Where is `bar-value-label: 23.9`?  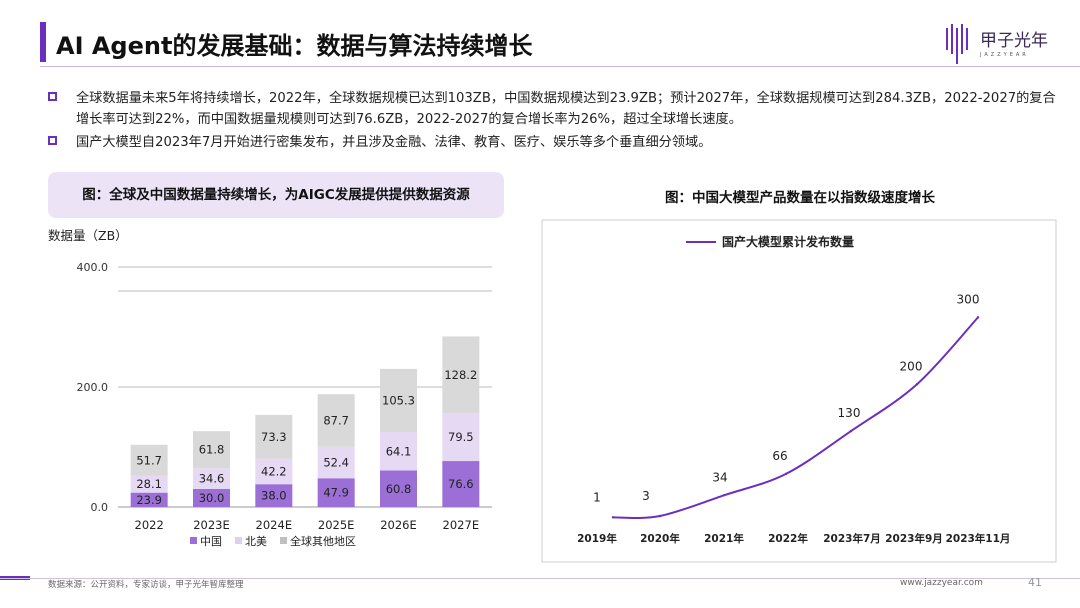
bar-value-label: 23.9 is located at coordinates (149, 500).